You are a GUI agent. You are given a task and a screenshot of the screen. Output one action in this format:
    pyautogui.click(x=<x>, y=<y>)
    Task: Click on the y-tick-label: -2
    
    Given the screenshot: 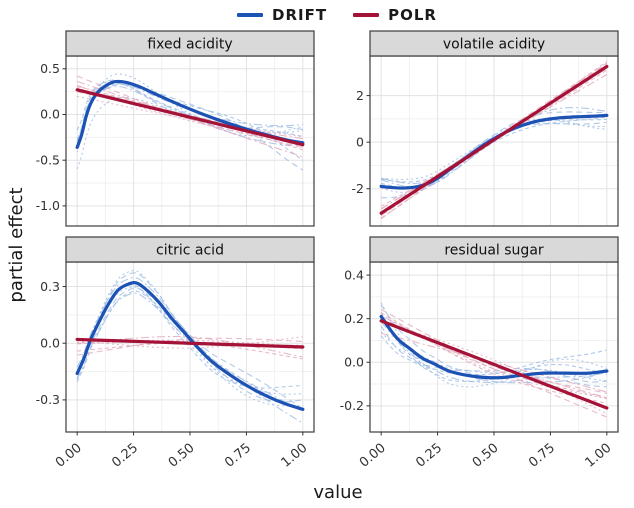 What is the action you would take?
    pyautogui.click(x=358, y=188)
    